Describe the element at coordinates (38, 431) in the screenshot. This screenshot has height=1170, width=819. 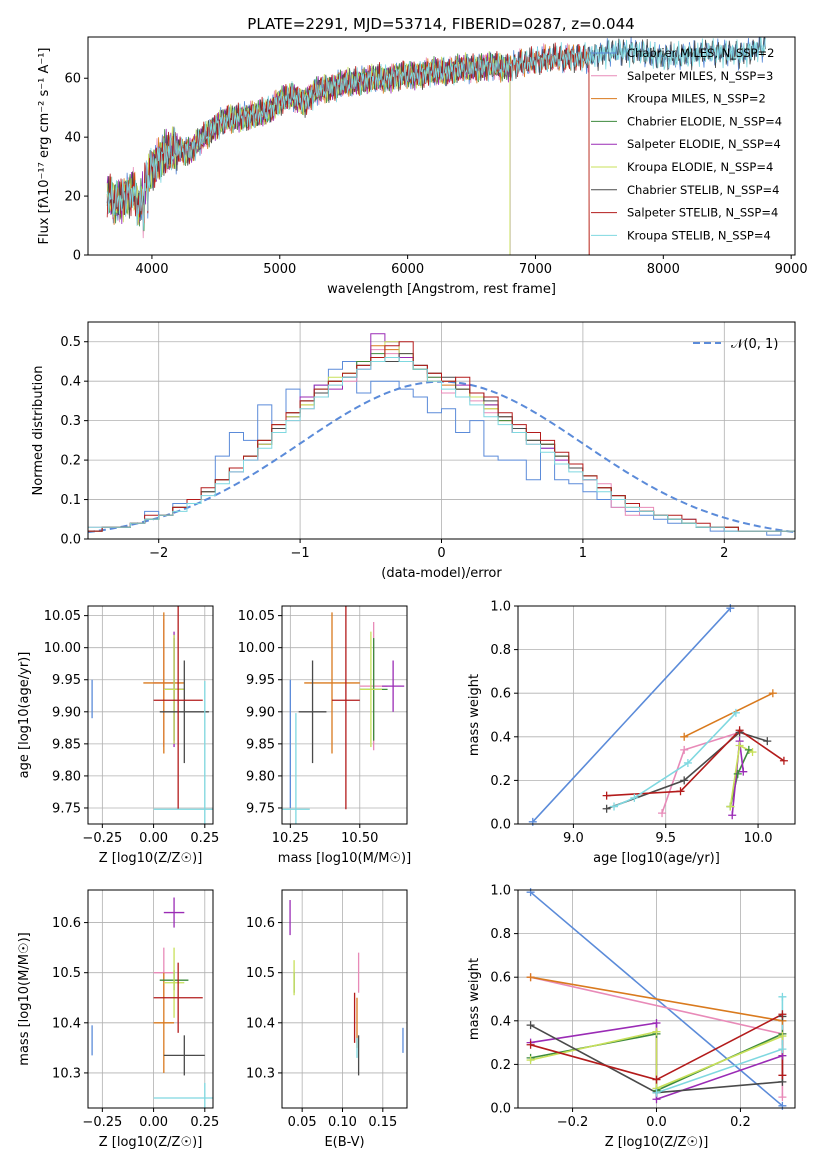
I see `y-axis-label: Normed distribution` at that location.